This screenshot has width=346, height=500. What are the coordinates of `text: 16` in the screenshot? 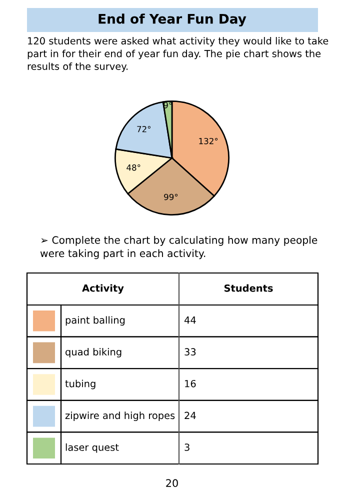 It's located at (190, 384).